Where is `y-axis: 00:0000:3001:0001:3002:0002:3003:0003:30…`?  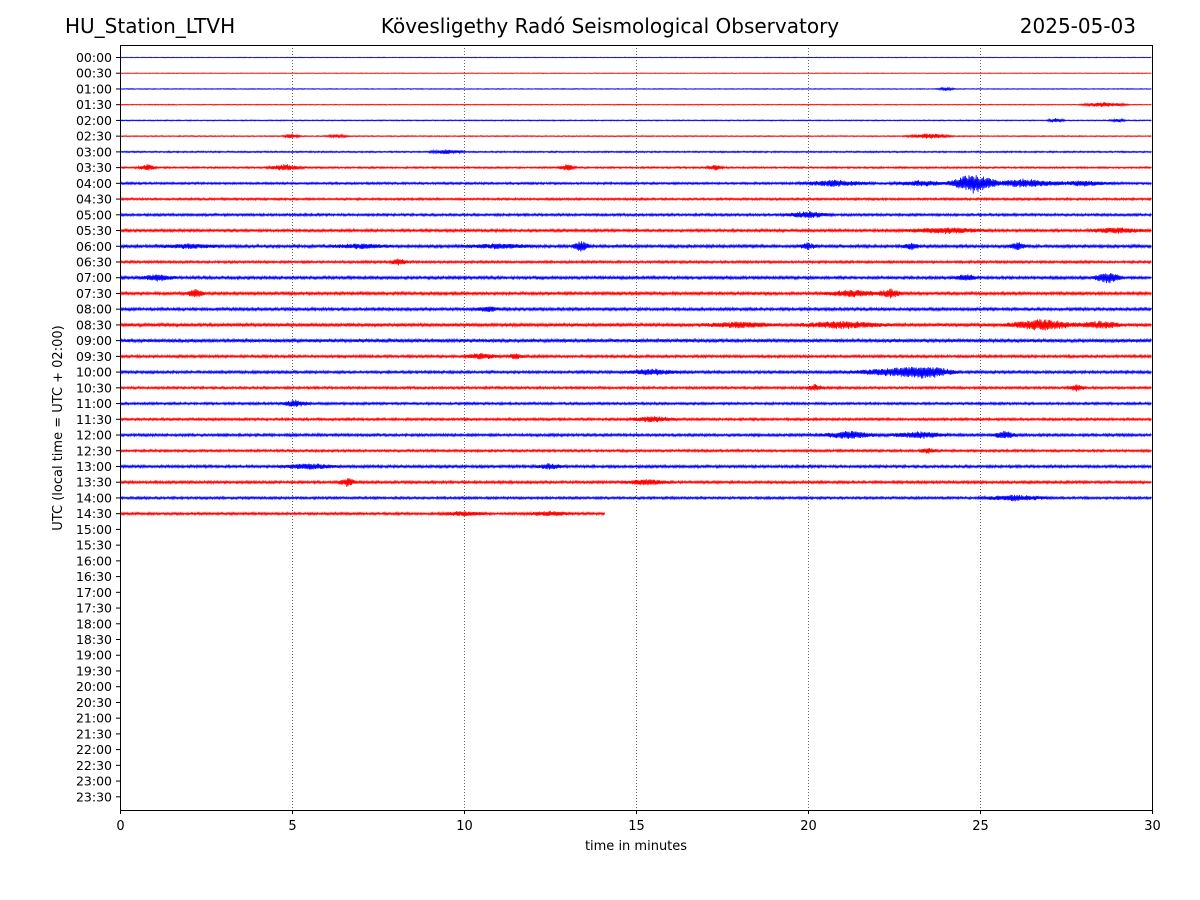 y-axis: 00:0000:3001:0001:3002:0002:3003:0003:30… is located at coordinates (98, 427).